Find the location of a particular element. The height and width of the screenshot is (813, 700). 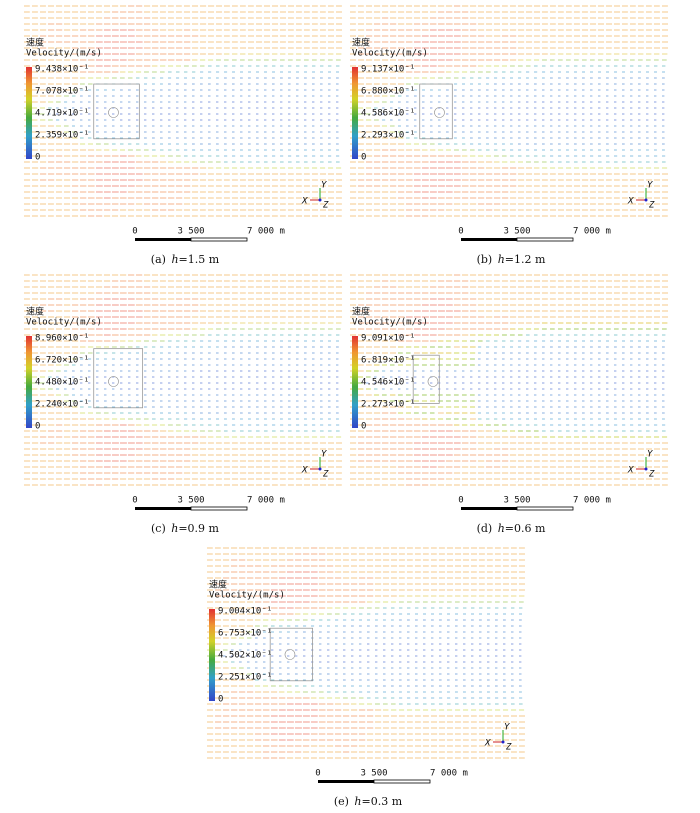

legend-label: 6.880×10⁻¹ is located at coordinates (388, 92).